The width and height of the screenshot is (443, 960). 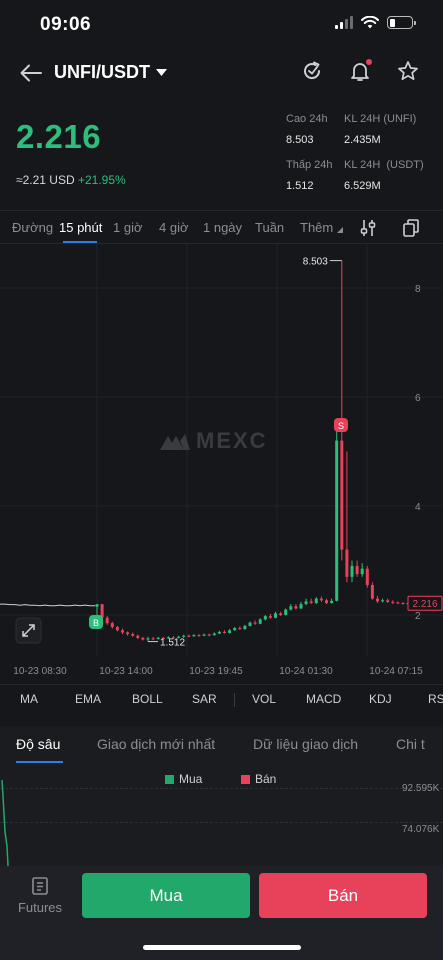 What do you see at coordinates (264, 699) in the screenshot?
I see `indicator-vol: VOL` at bounding box center [264, 699].